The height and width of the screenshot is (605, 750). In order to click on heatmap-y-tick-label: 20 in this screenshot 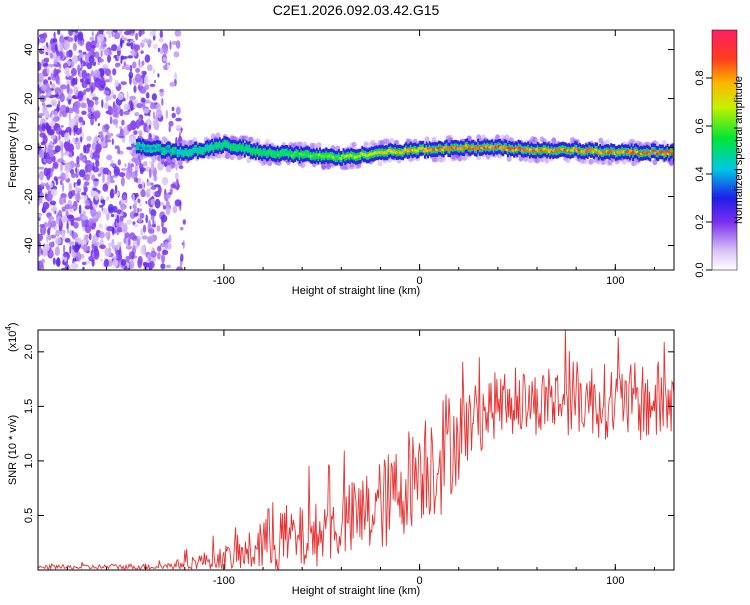, I will do `click(29, 98)`.